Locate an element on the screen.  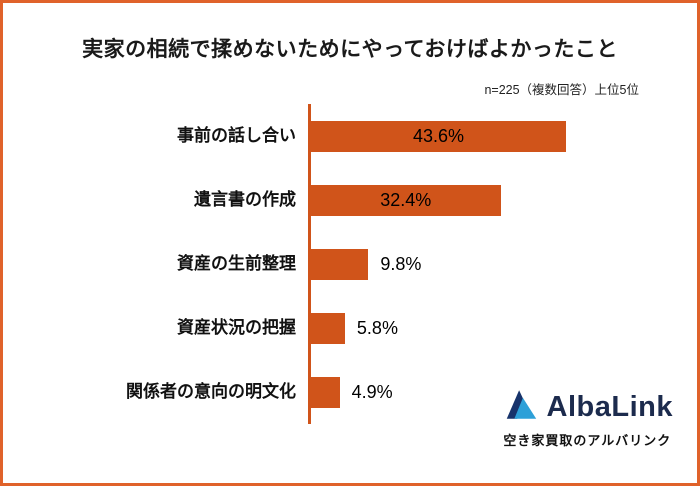
chart-title: 実家の相続で揉めないためにやっておけばよかったこと is located at coordinates (350, 49).